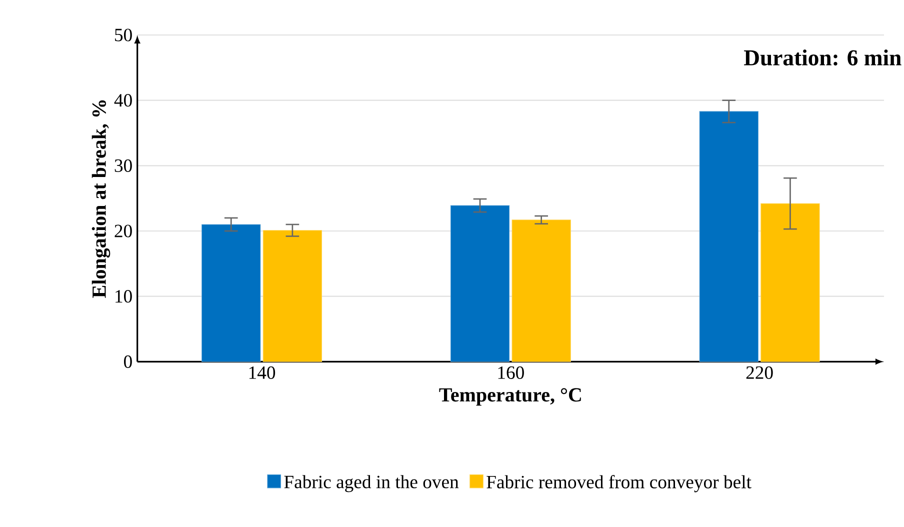  I want to click on y-tick-label: 50, so click(123, 35).